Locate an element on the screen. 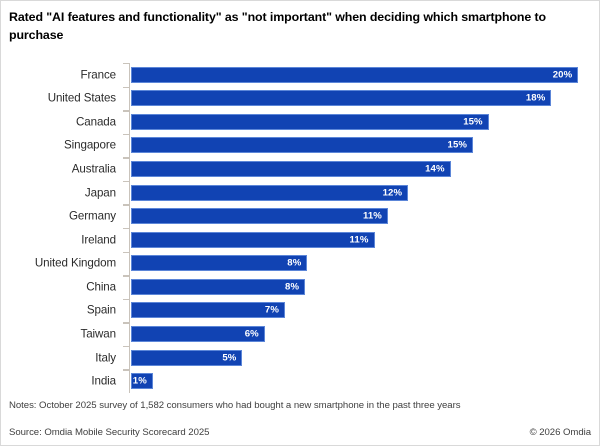 This screenshot has height=446, width=600. bar-row: Germany 11% is located at coordinates (300, 216).